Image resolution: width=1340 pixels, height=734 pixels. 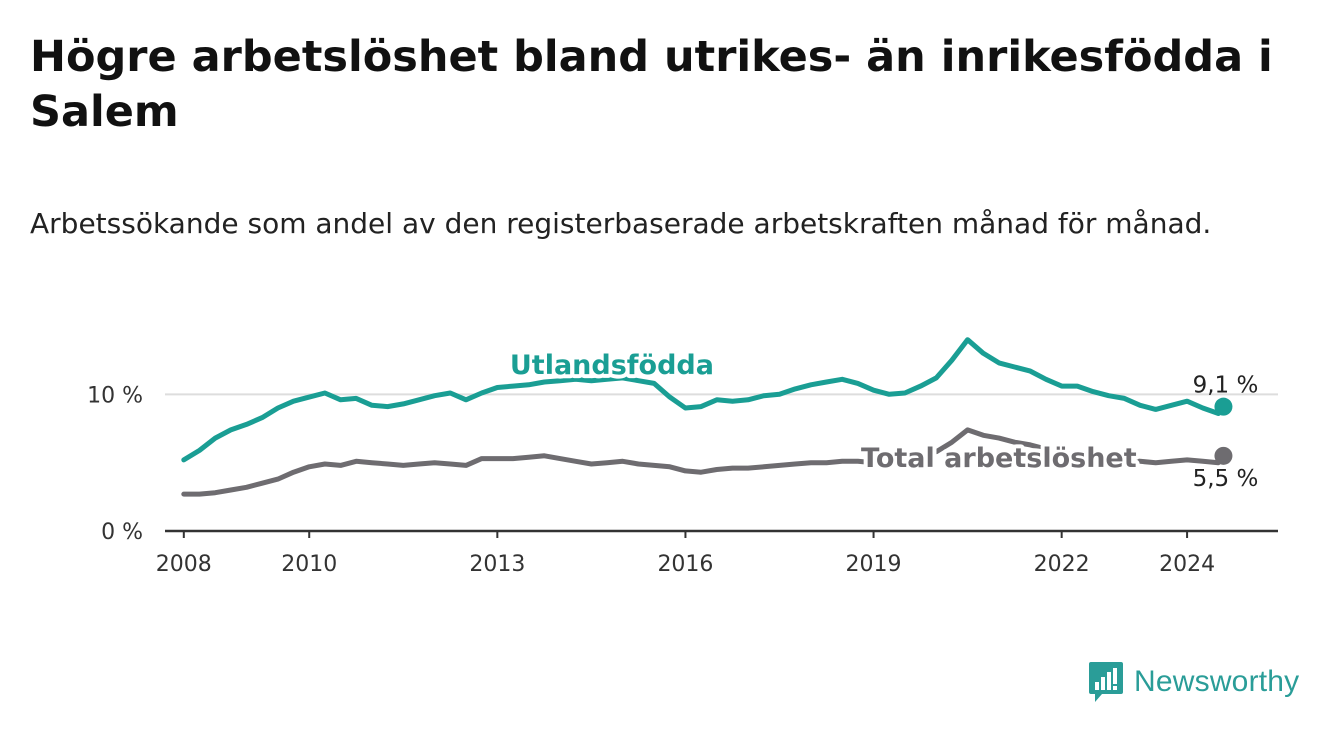 I want to click on y-tick-label: 10 %, so click(x=115, y=395).